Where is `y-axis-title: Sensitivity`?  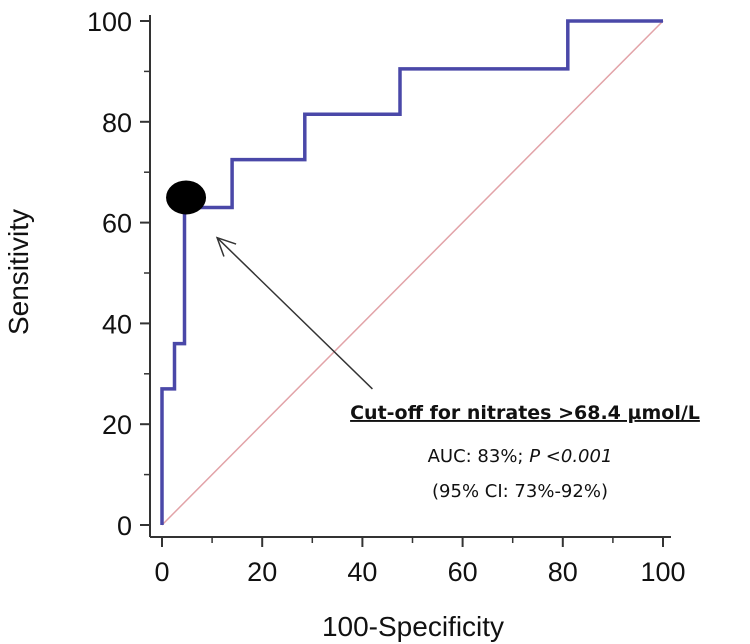
y-axis-title: Sensitivity is located at coordinates (18, 272).